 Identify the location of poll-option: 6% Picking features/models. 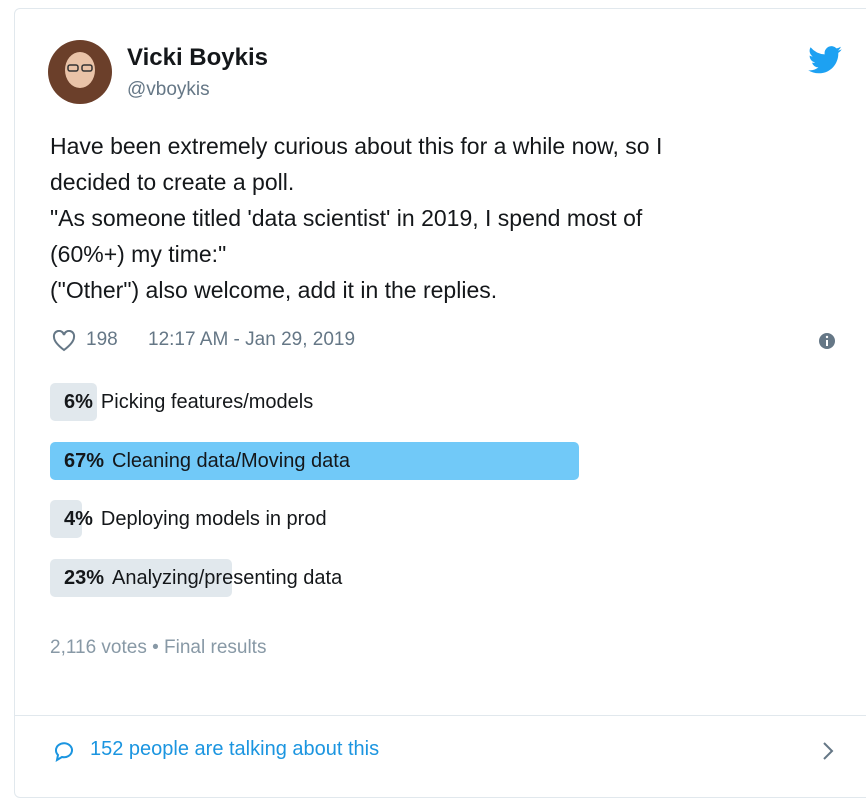
(445, 402).